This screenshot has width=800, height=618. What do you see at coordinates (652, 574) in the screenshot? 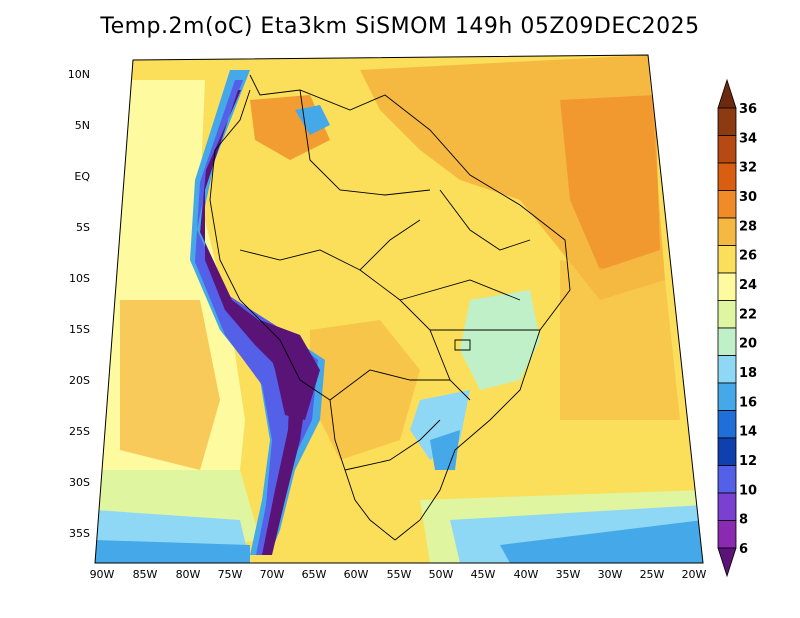
I see `lon-tick-label: 25W` at bounding box center [652, 574].